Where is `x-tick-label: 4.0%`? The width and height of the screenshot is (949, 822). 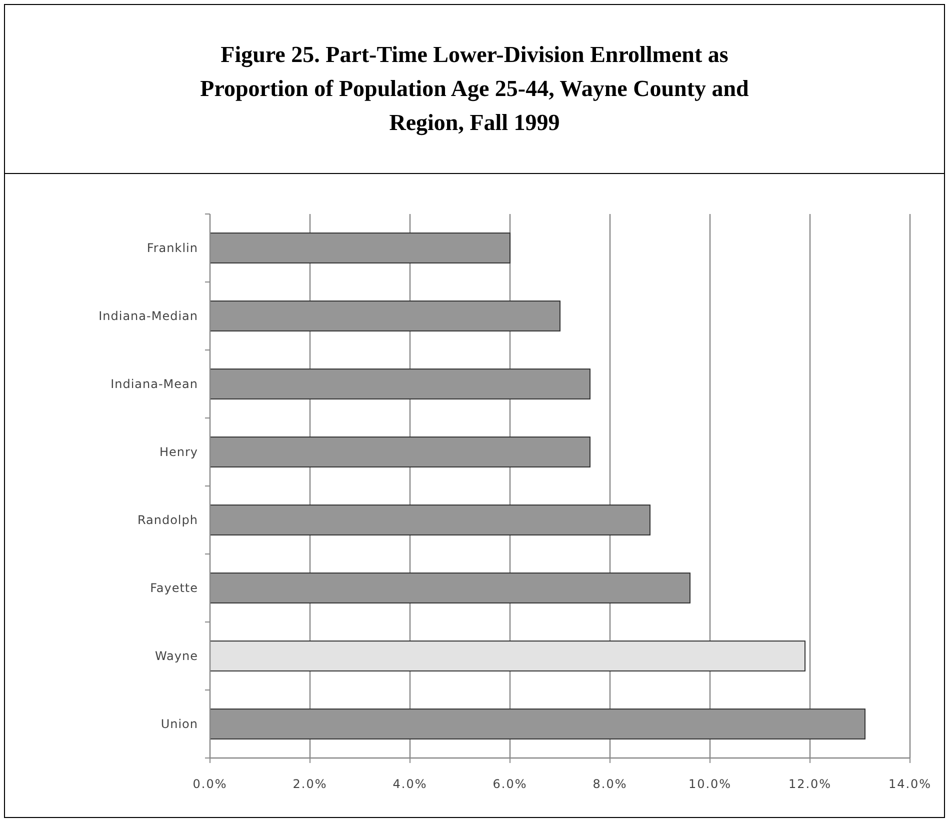
x-tick-label: 4.0% is located at coordinates (410, 784).